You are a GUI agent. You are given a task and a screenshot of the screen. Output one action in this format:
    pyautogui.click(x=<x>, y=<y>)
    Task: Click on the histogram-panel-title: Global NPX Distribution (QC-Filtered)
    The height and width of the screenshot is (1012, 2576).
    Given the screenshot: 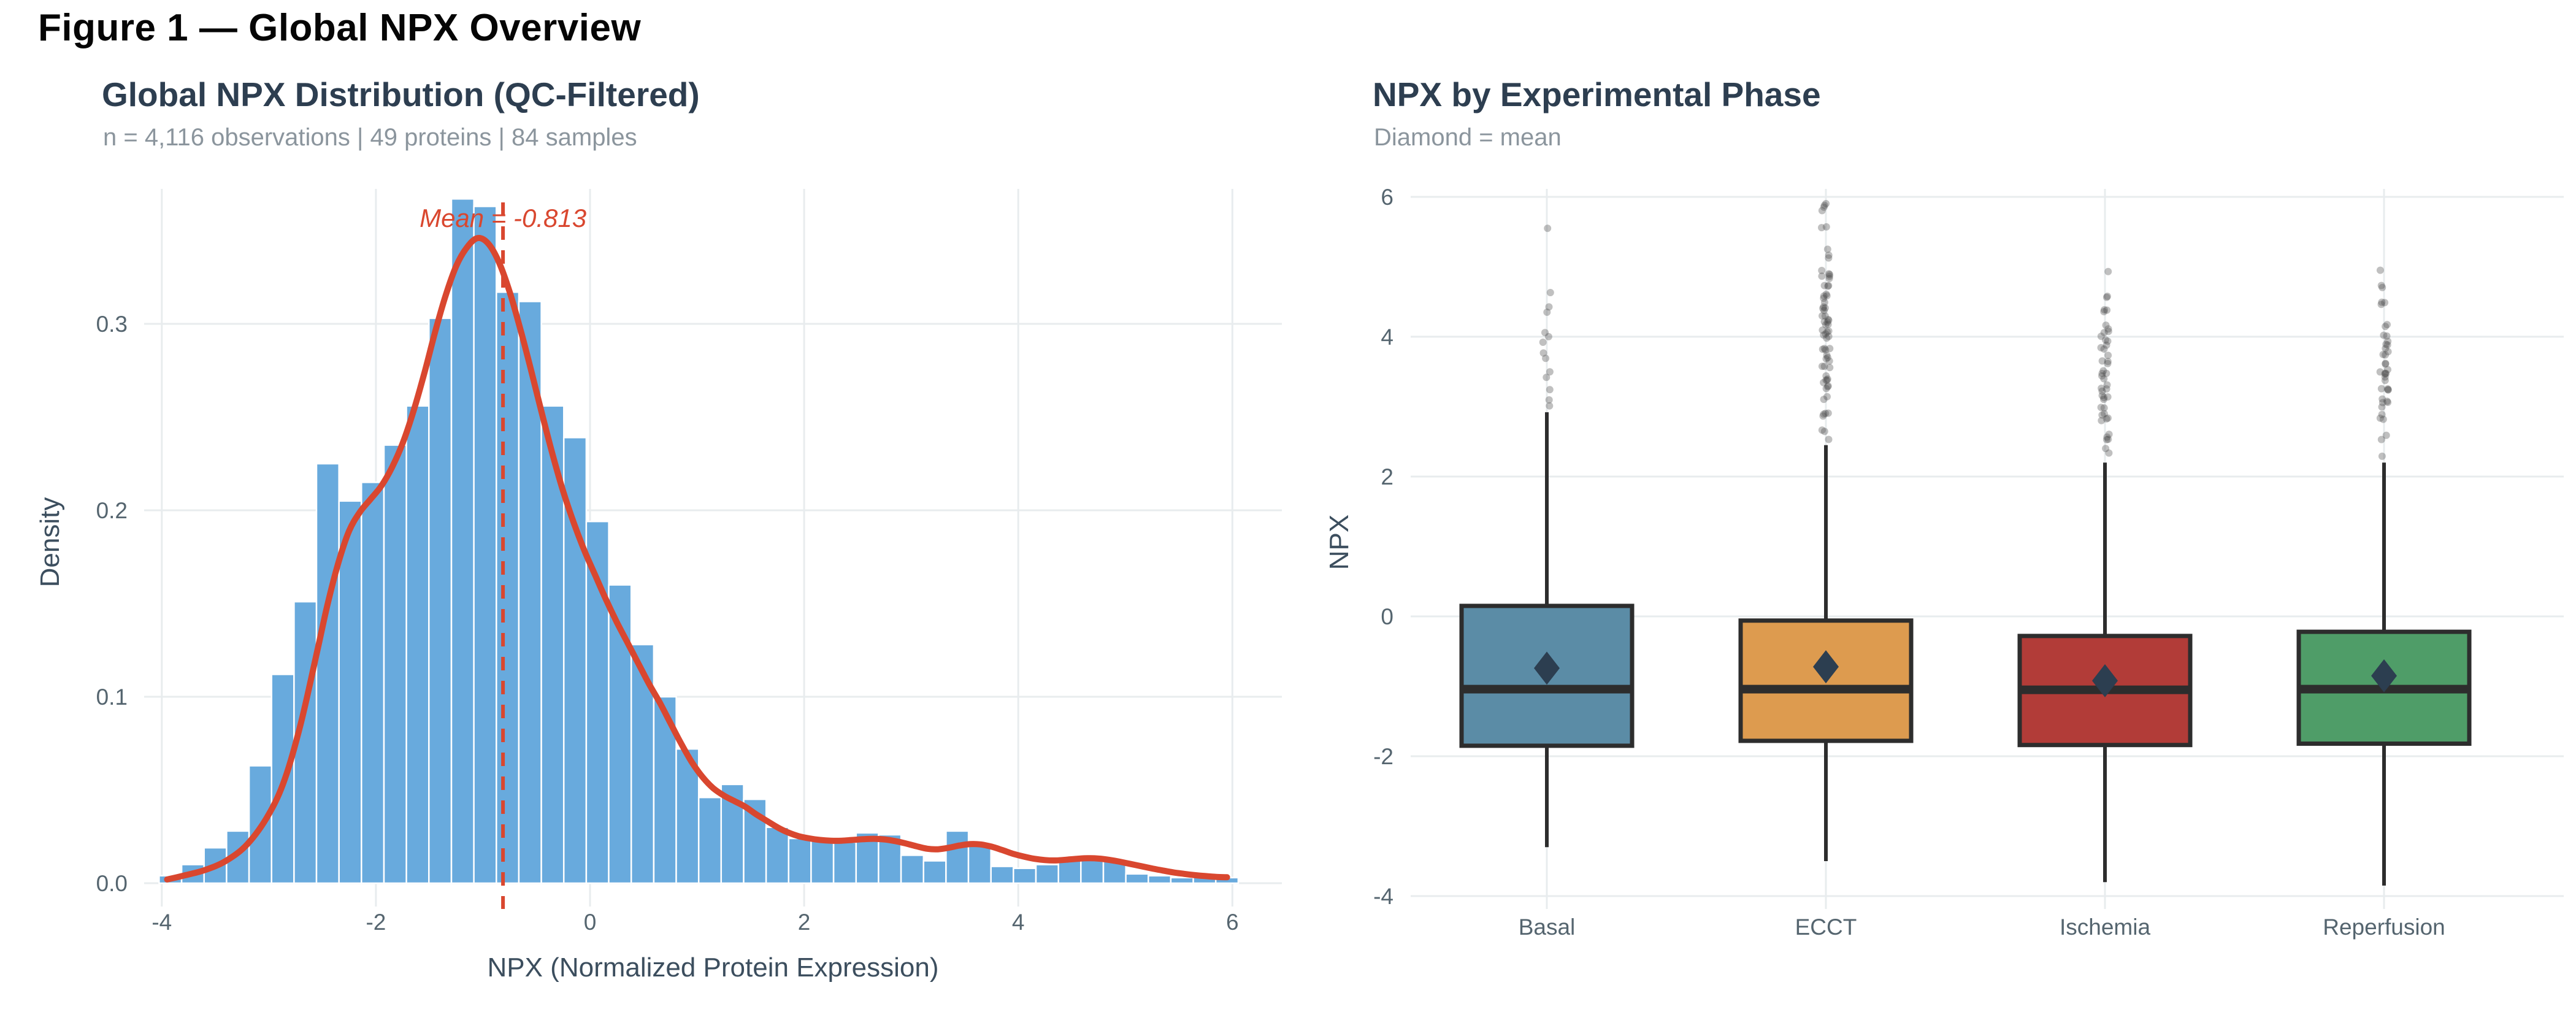 What is the action you would take?
    pyautogui.click(x=401, y=94)
    